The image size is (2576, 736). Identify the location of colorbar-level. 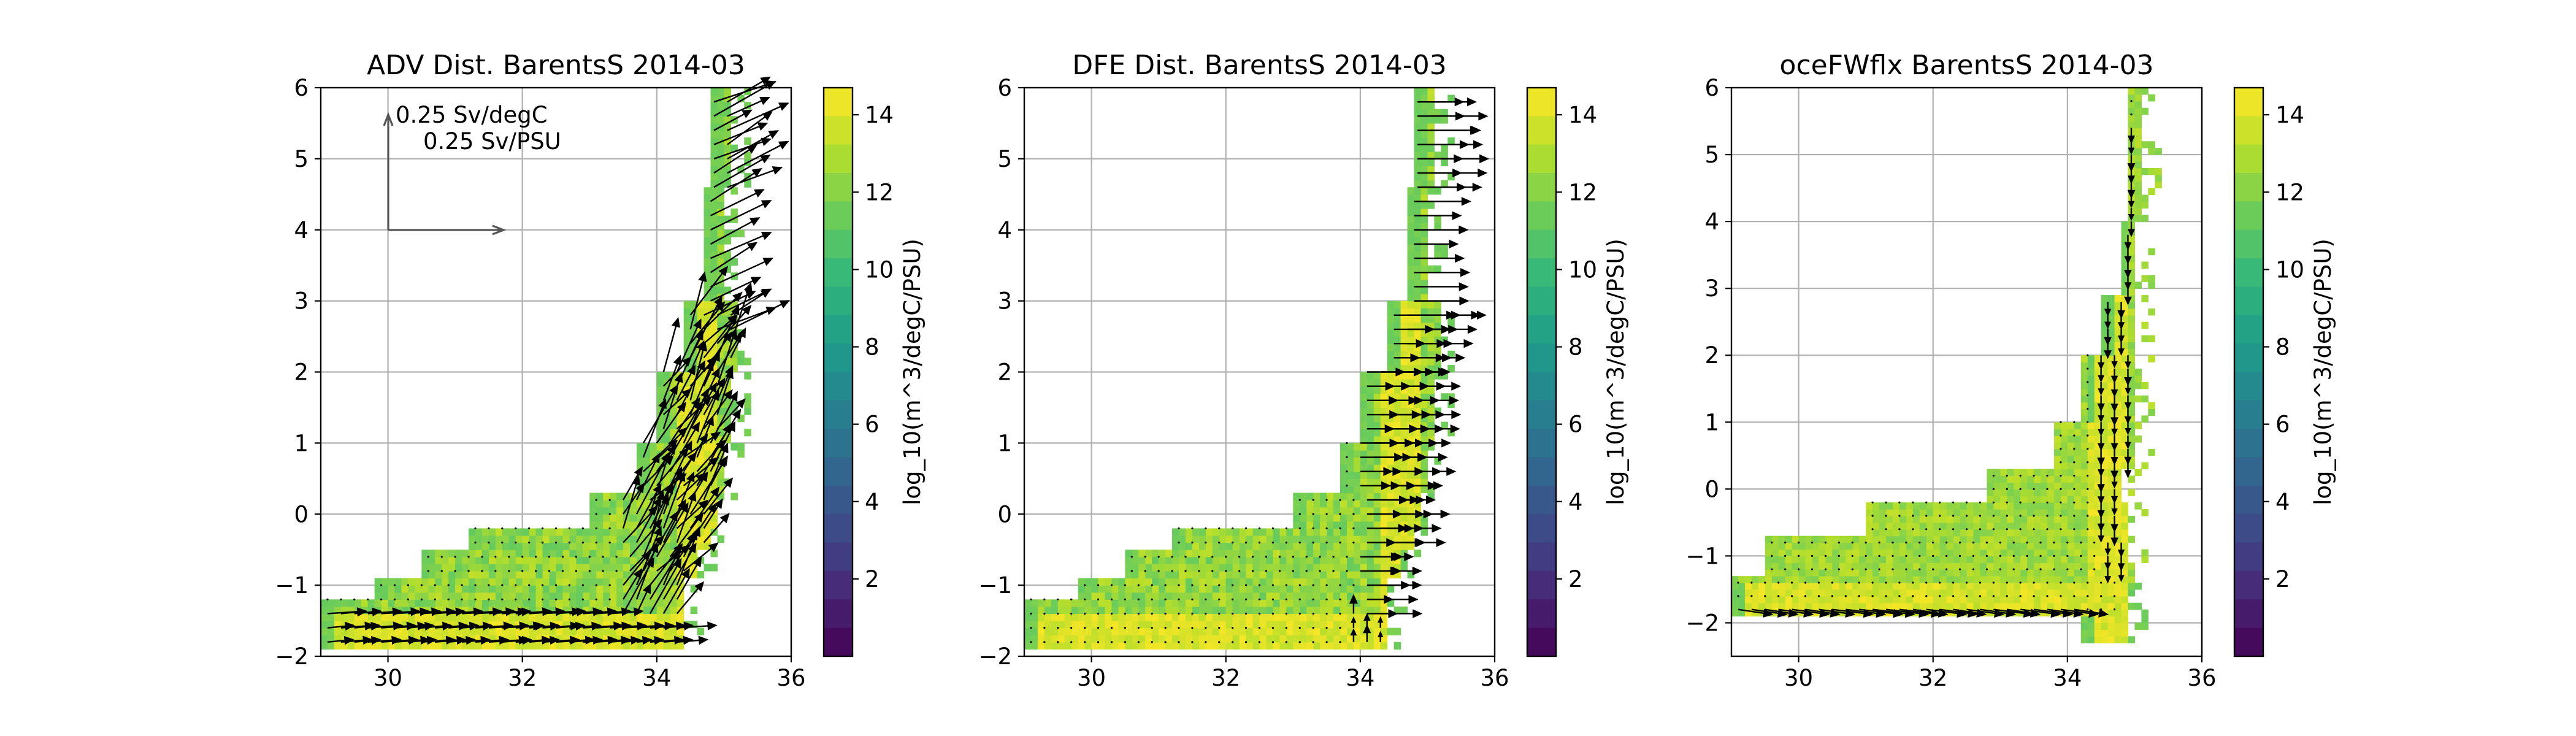
(1541, 585).